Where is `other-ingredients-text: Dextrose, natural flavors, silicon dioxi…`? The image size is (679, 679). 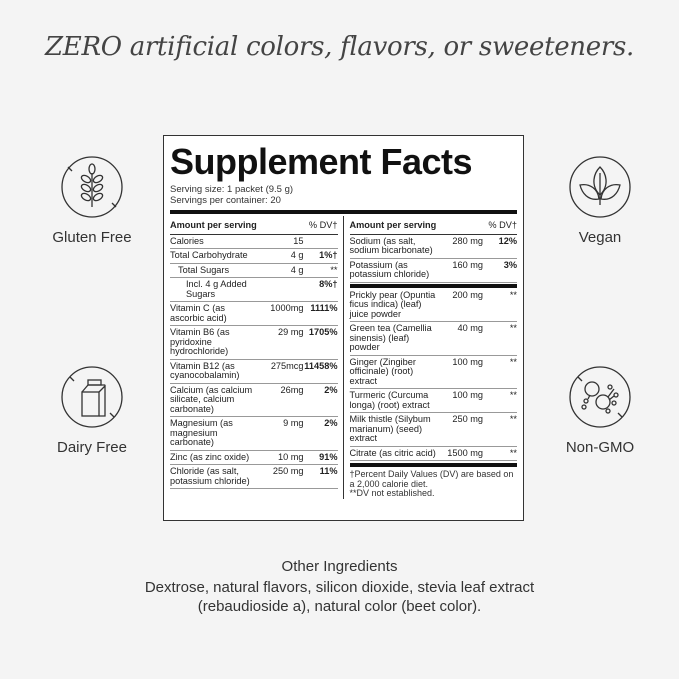
other-ingredients-text: Dextrose, natural flavors, silicon dioxi… is located at coordinates (339, 597).